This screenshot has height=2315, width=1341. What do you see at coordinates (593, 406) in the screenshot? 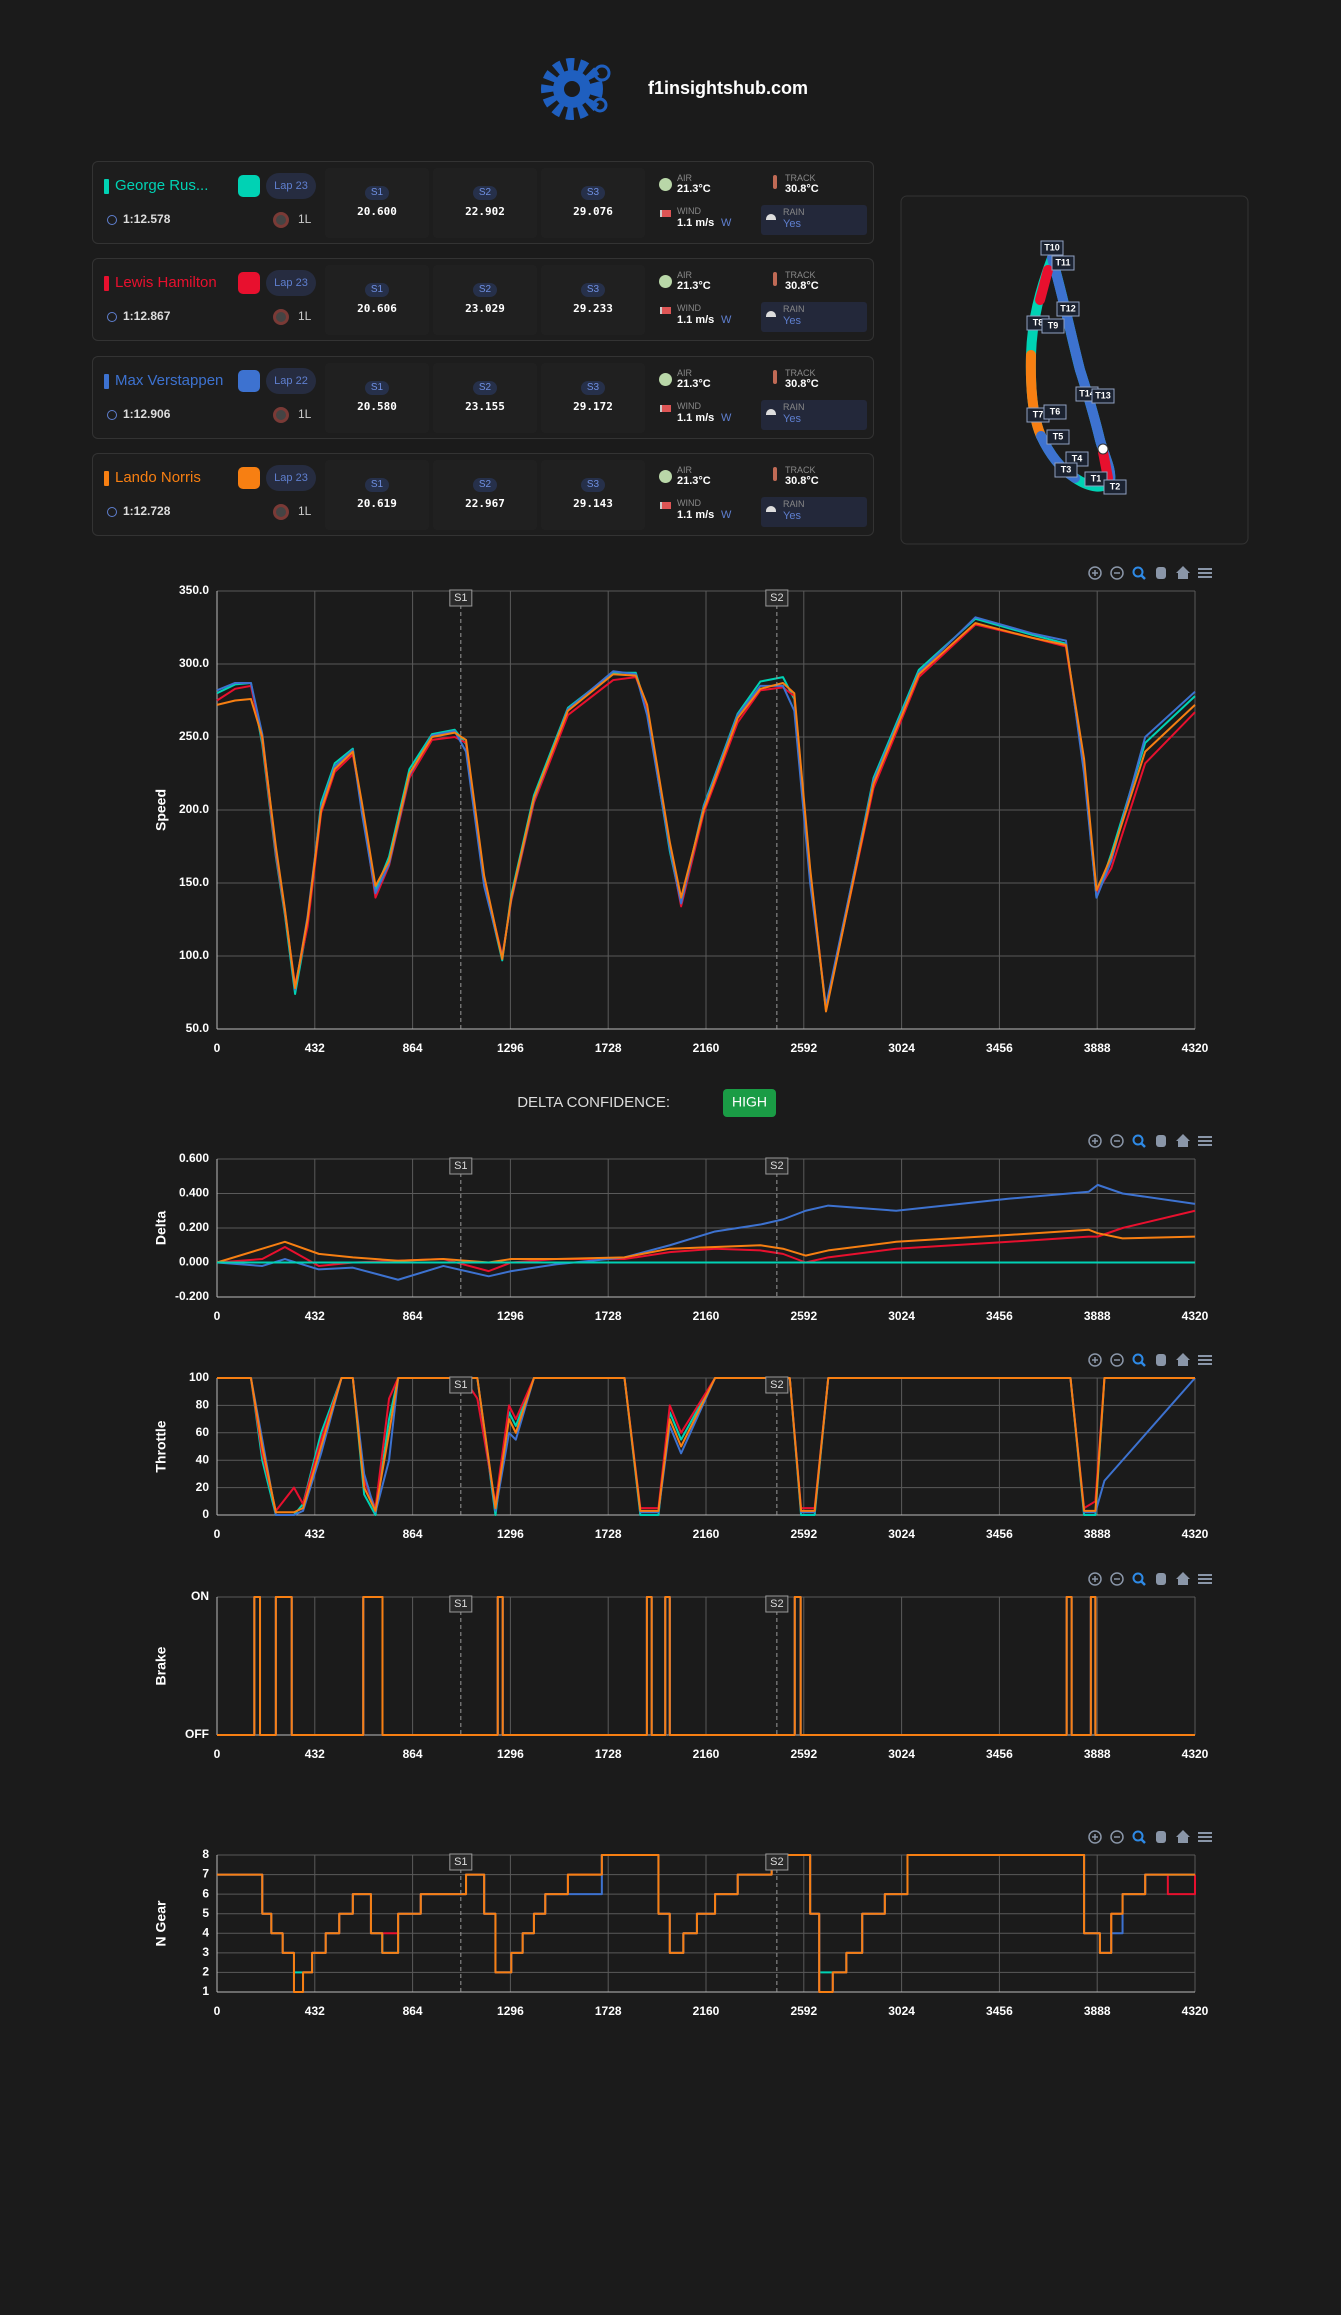
I see `sector-time: 29.172` at bounding box center [593, 406].